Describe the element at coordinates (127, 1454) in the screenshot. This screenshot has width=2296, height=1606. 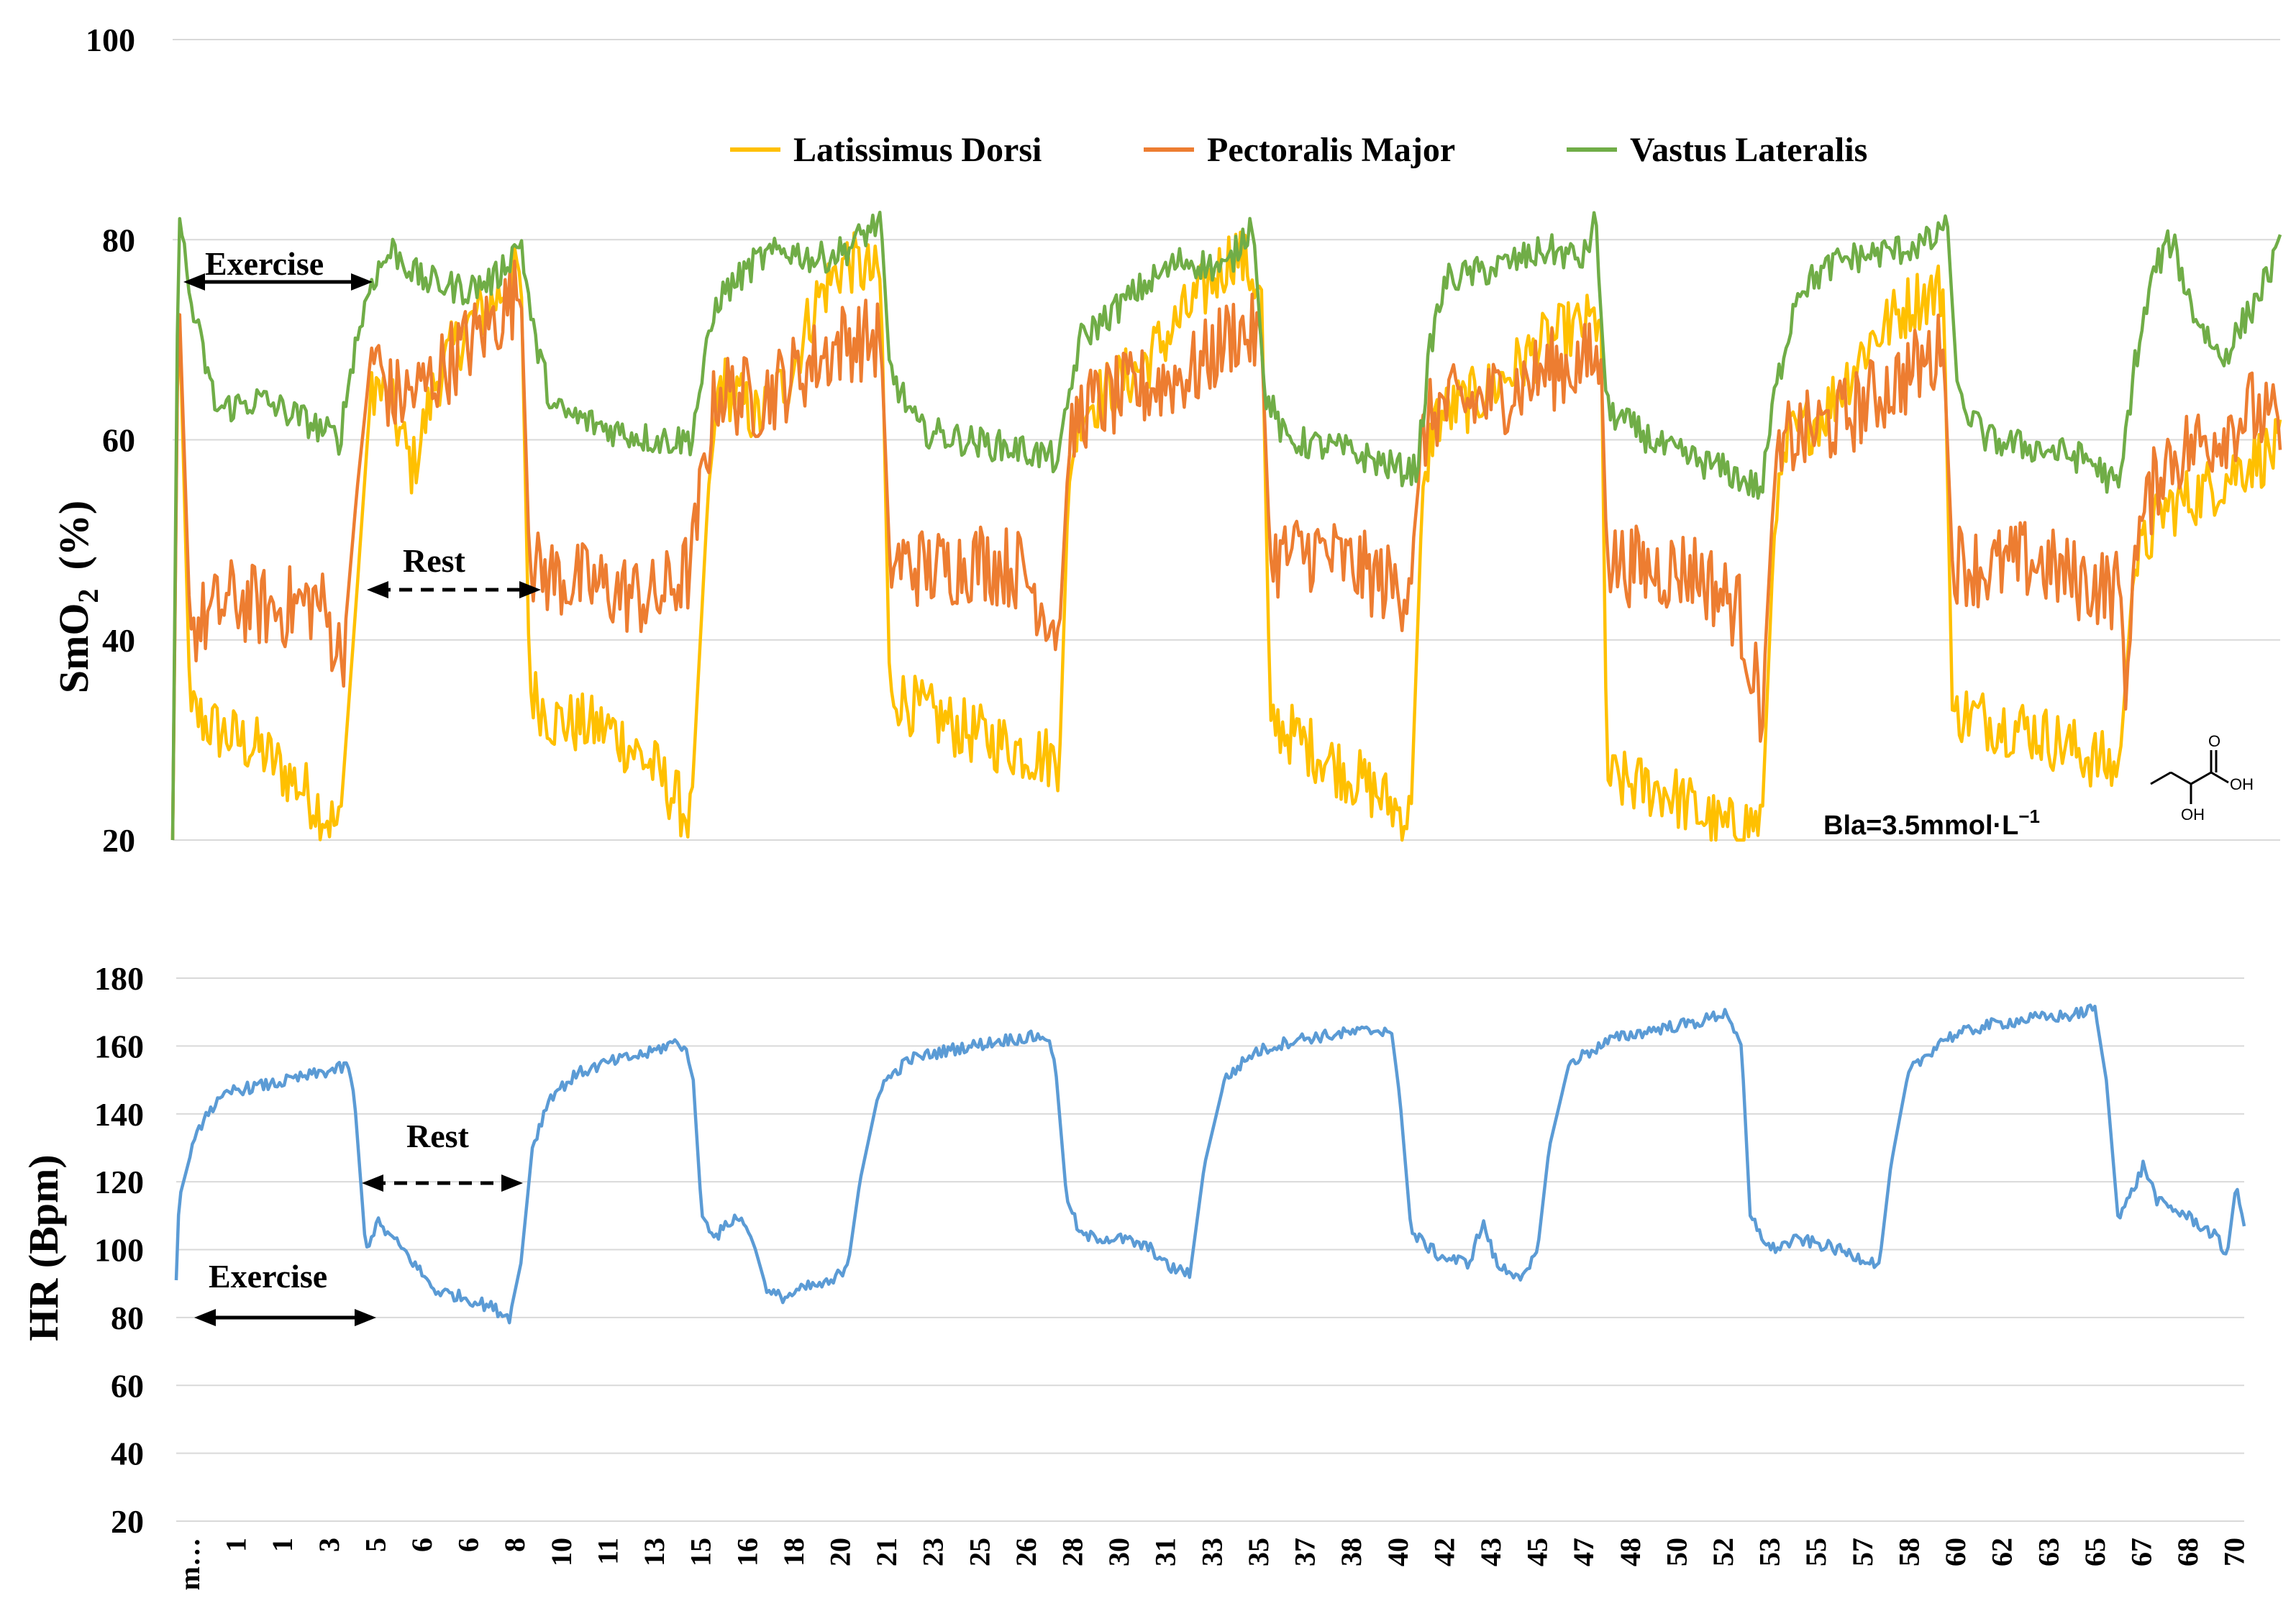
I see `hr-y-tick-label: 40` at that location.